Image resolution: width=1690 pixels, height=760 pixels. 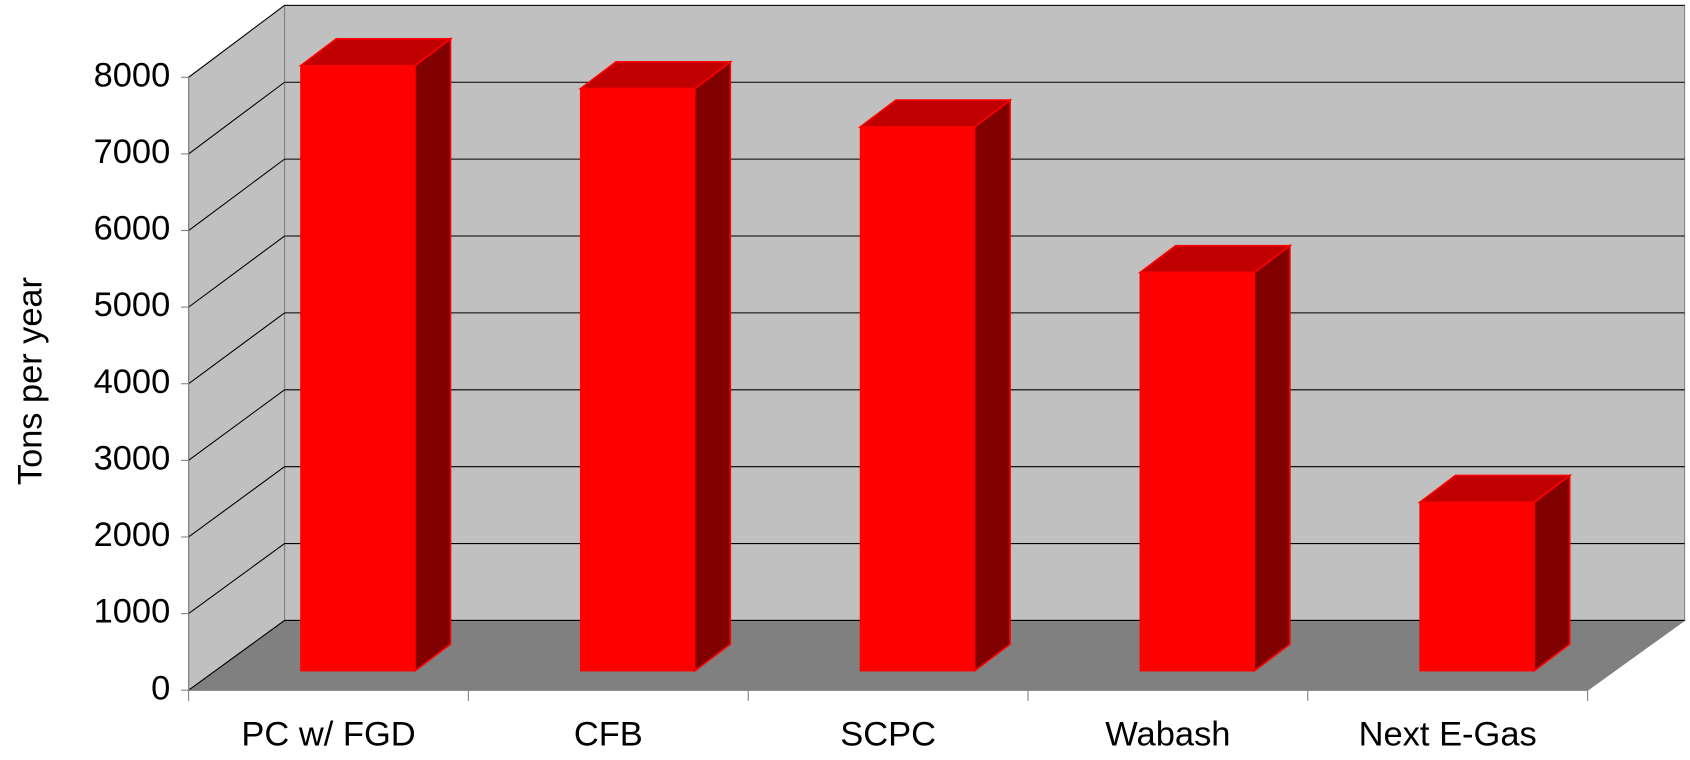 What do you see at coordinates (132, 152) in the screenshot?
I see `y-tick-label: 7000` at bounding box center [132, 152].